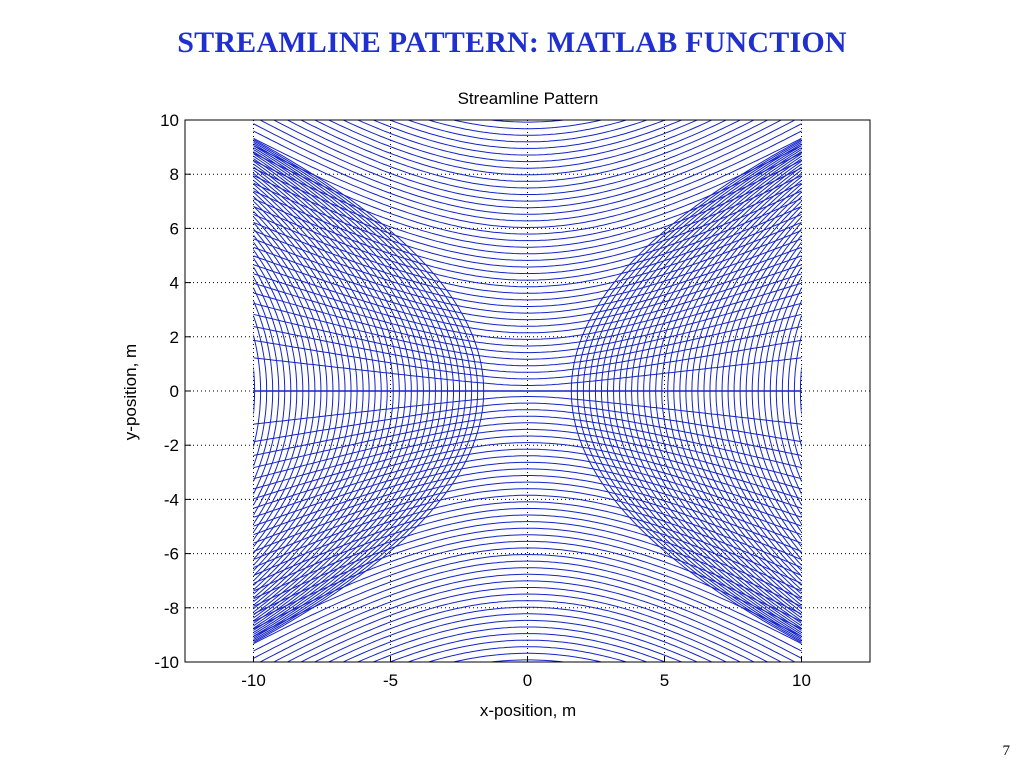 This screenshot has width=1024, height=768. What do you see at coordinates (253, 680) in the screenshot?
I see `x-tick-label: -10` at bounding box center [253, 680].